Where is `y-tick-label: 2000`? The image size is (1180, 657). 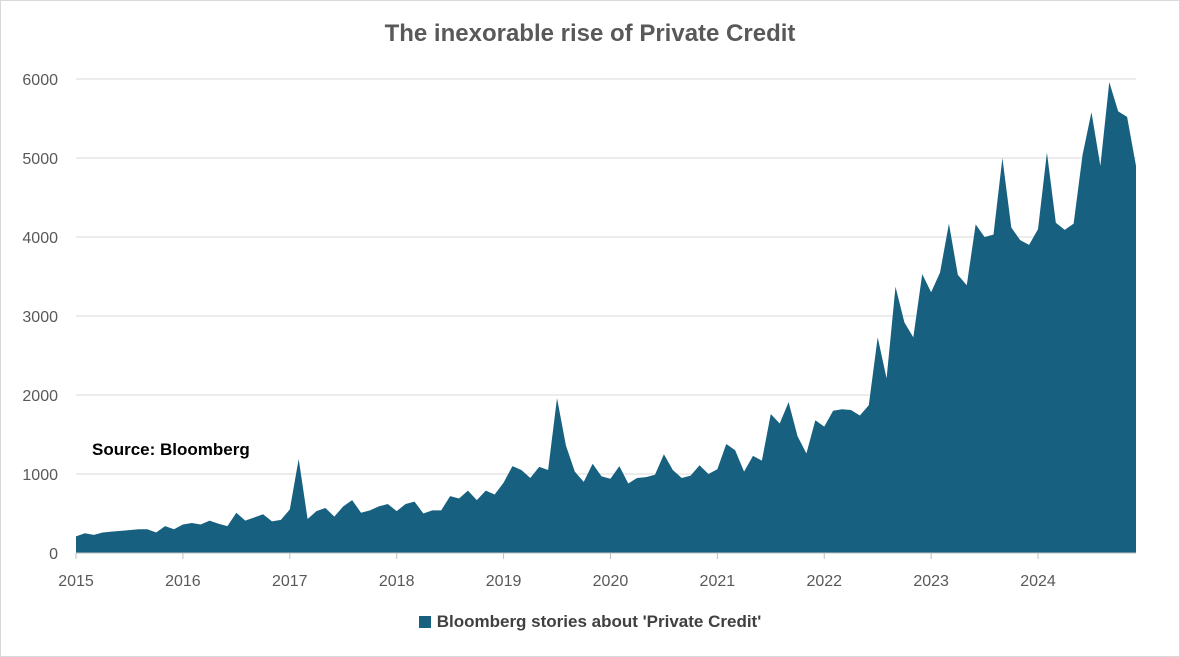
y-tick-label: 2000 is located at coordinates (40, 396).